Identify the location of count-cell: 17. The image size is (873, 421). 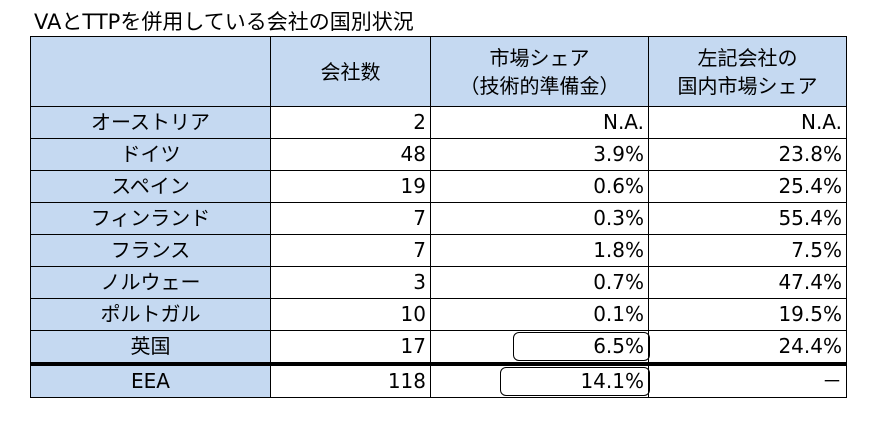
(350, 347).